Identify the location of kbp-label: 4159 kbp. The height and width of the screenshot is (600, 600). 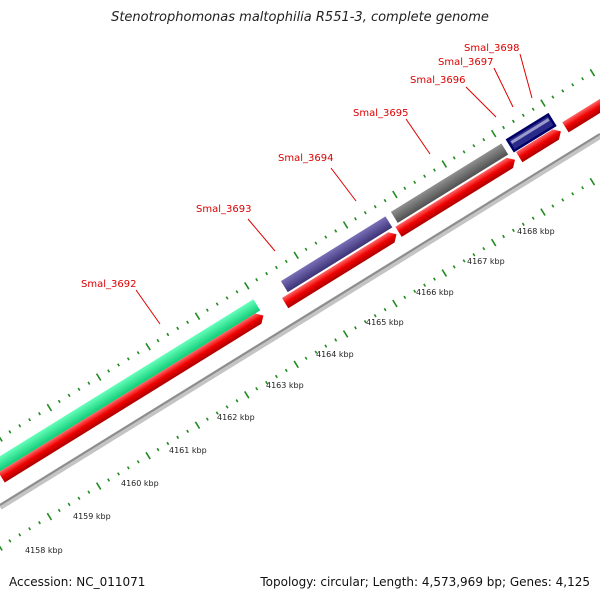
(92, 516).